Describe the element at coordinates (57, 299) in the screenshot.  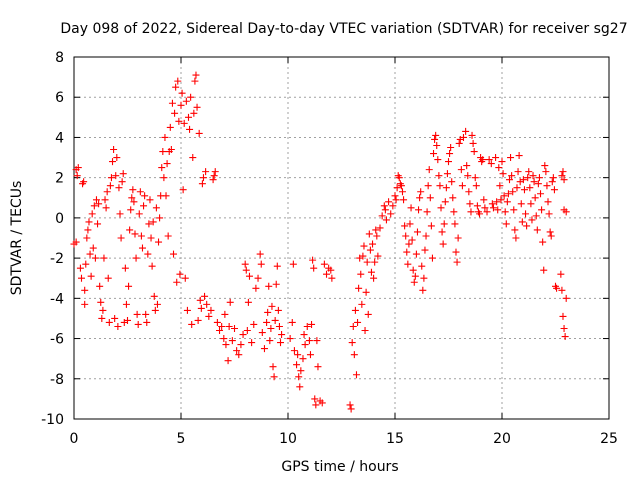
I see `y-tick-label: -4` at that location.